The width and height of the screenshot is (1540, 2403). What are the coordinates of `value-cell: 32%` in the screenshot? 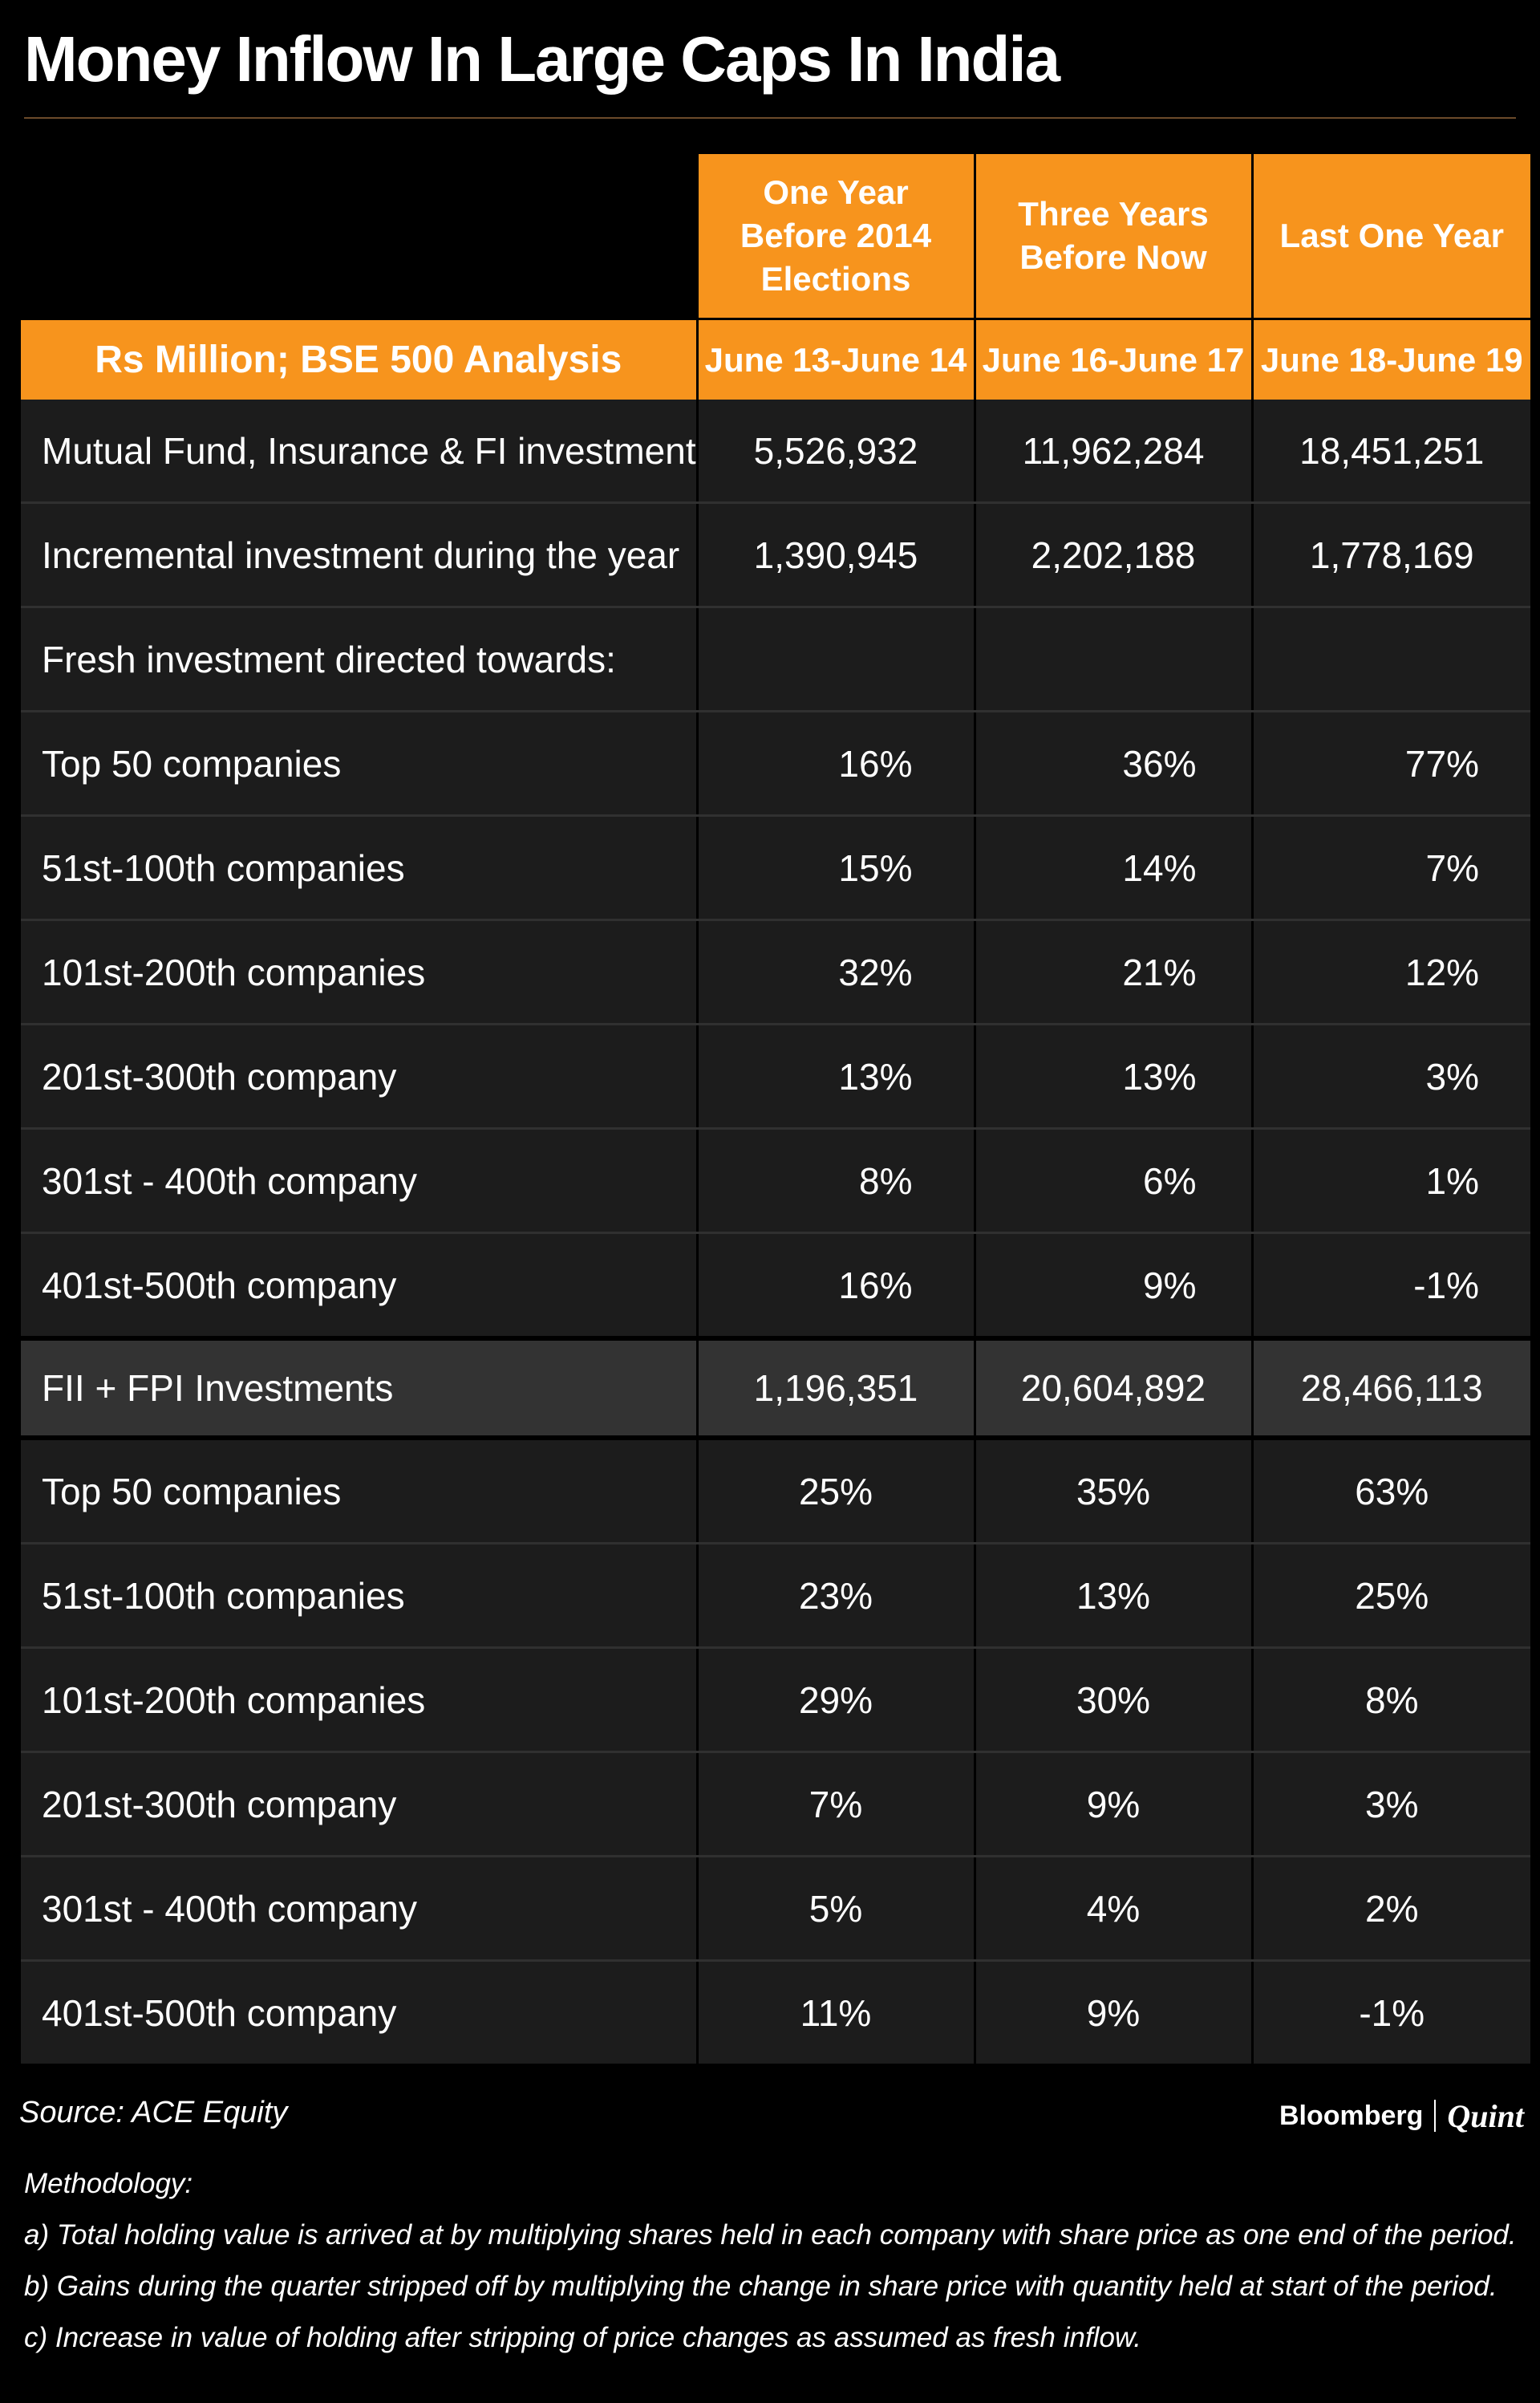 It's located at (835, 972).